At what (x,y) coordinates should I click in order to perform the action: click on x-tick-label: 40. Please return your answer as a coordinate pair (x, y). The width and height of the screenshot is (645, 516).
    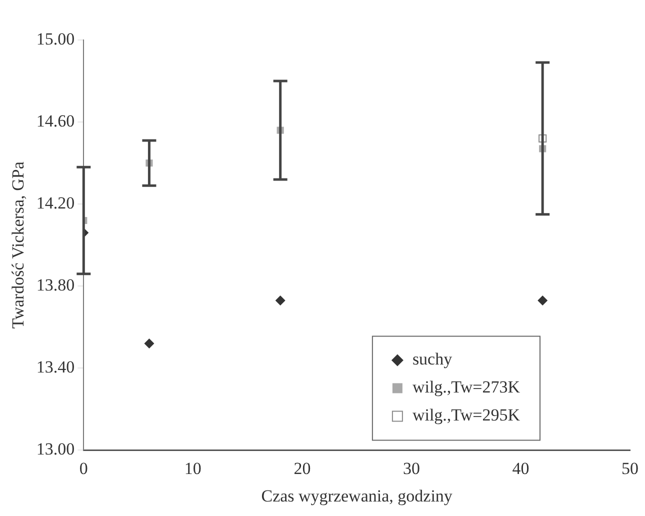
    Looking at the image, I should click on (521, 468).